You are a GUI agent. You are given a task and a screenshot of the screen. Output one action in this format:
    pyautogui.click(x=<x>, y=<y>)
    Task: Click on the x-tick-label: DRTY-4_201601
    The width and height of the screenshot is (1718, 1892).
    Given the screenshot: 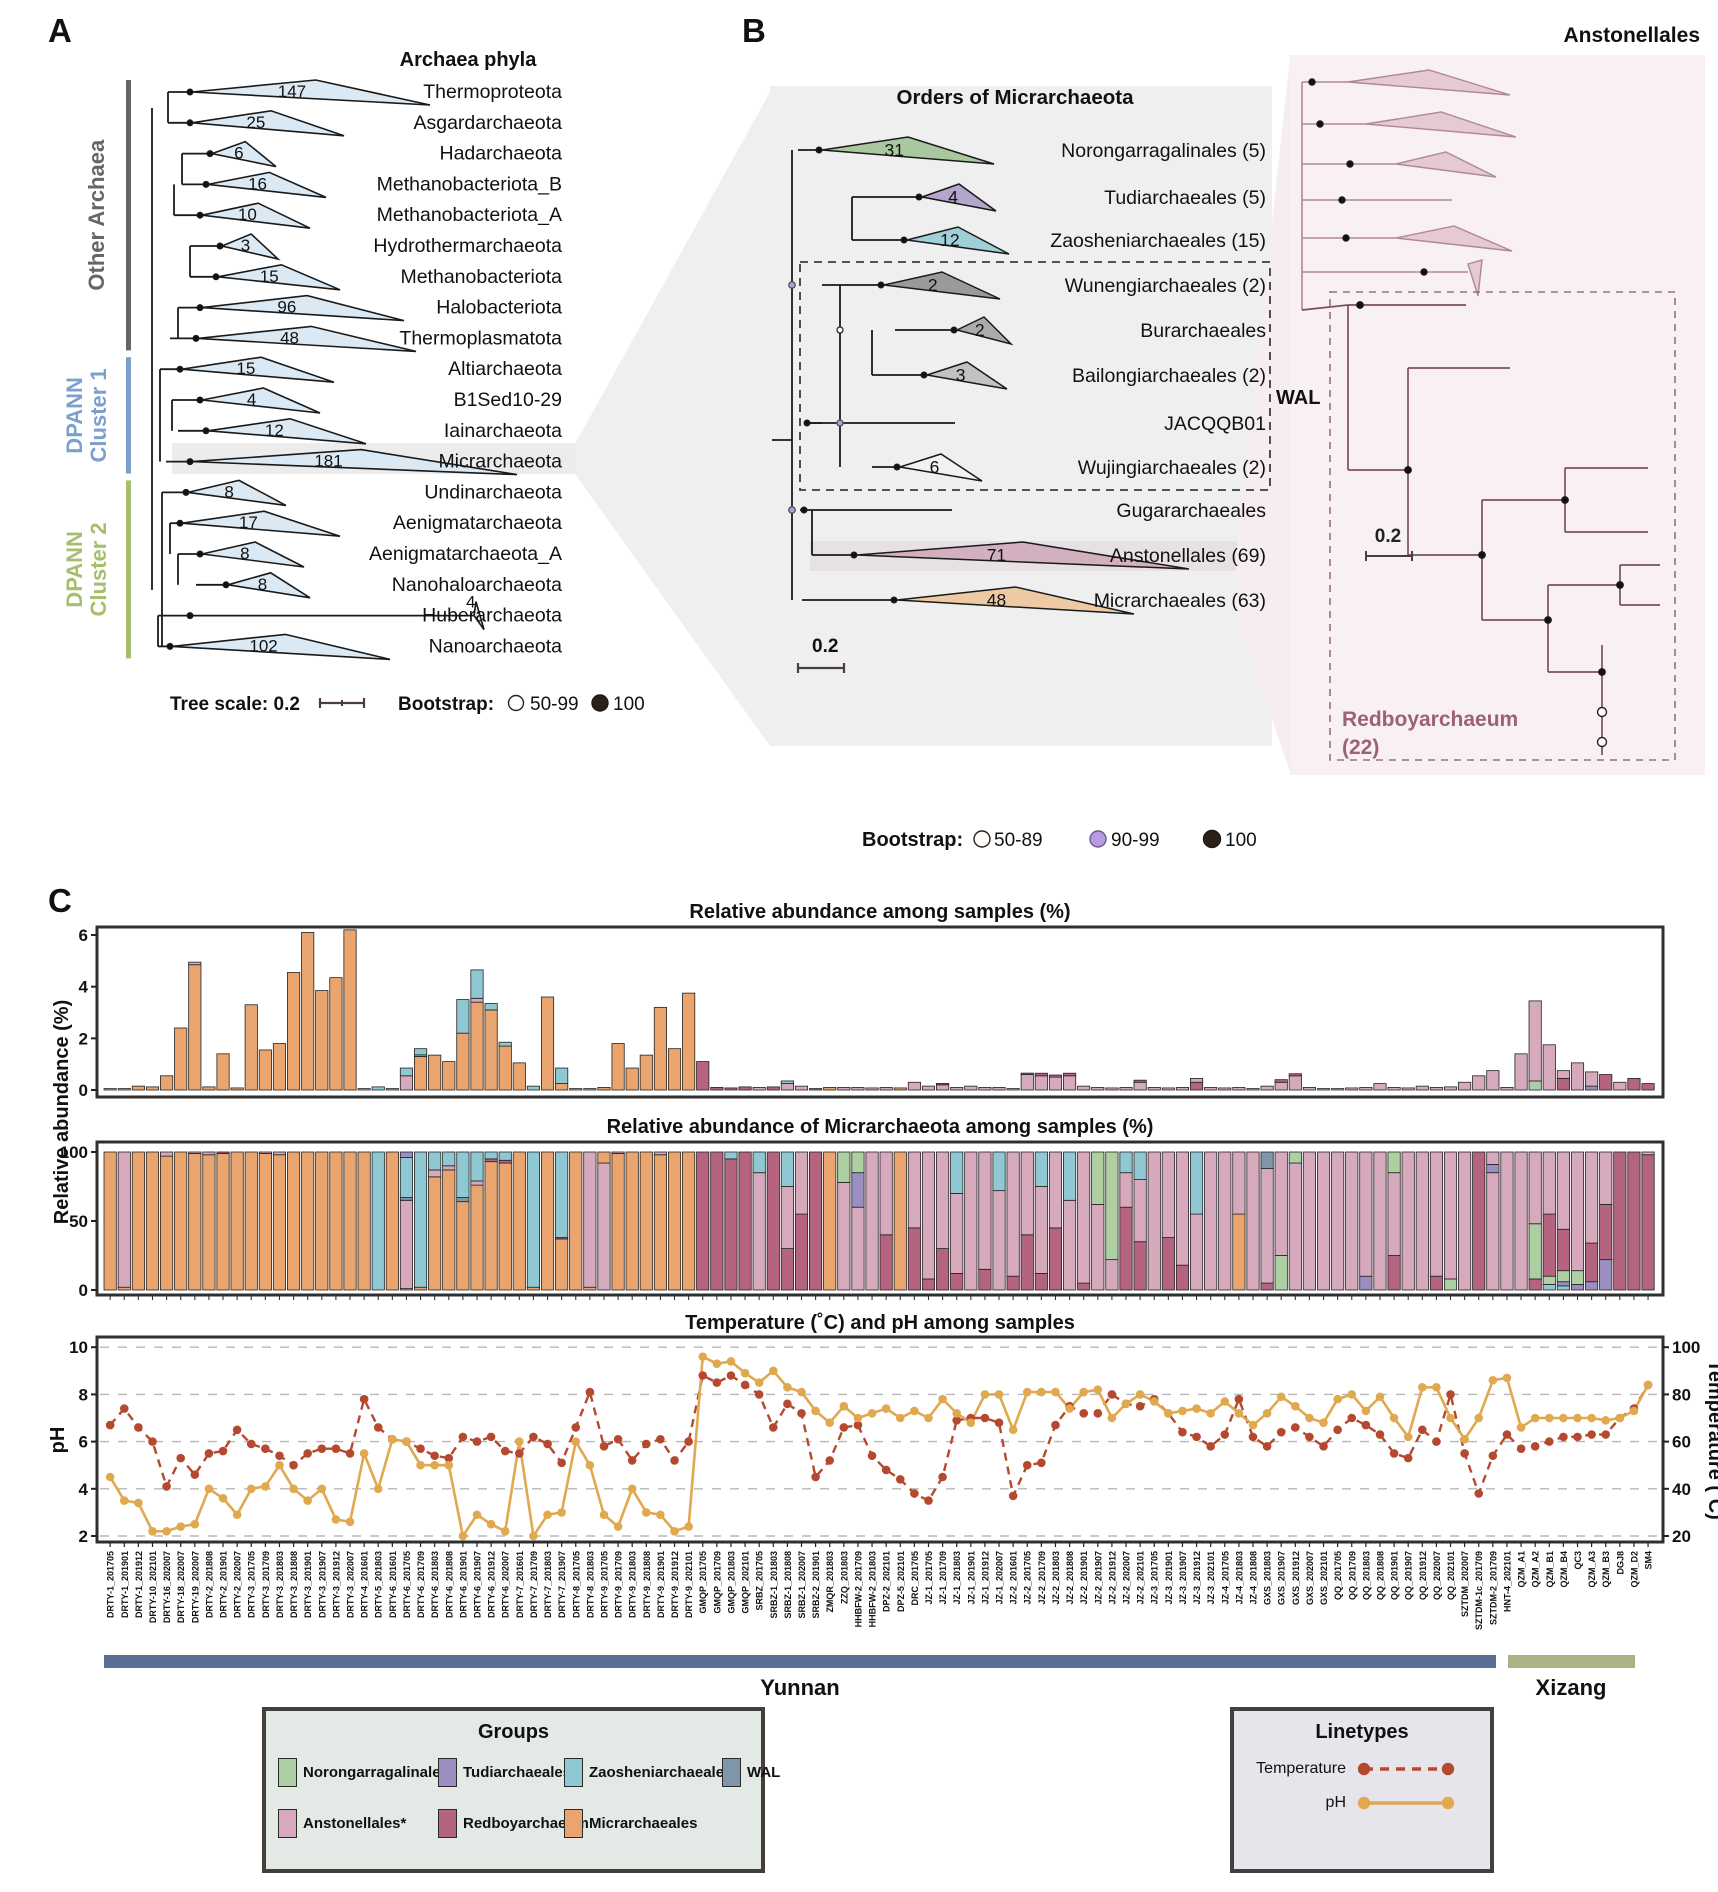 What is the action you would take?
    pyautogui.click(x=365, y=1584)
    